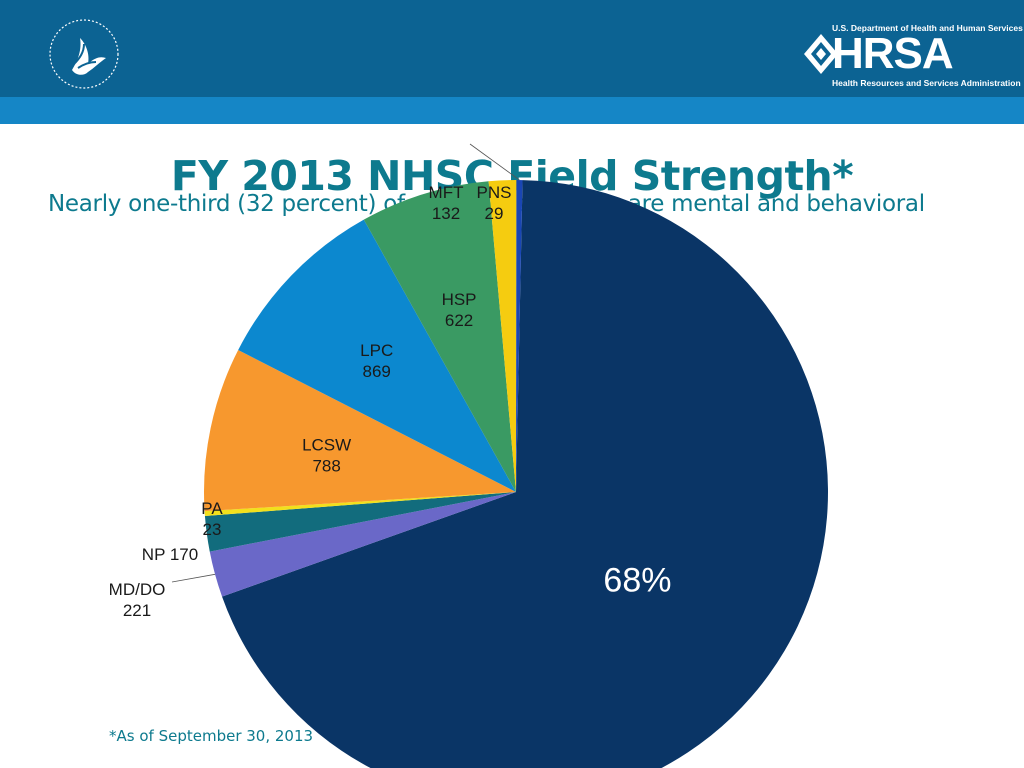 This screenshot has height=768, width=1024. I want to click on header-band, so click(512, 110).